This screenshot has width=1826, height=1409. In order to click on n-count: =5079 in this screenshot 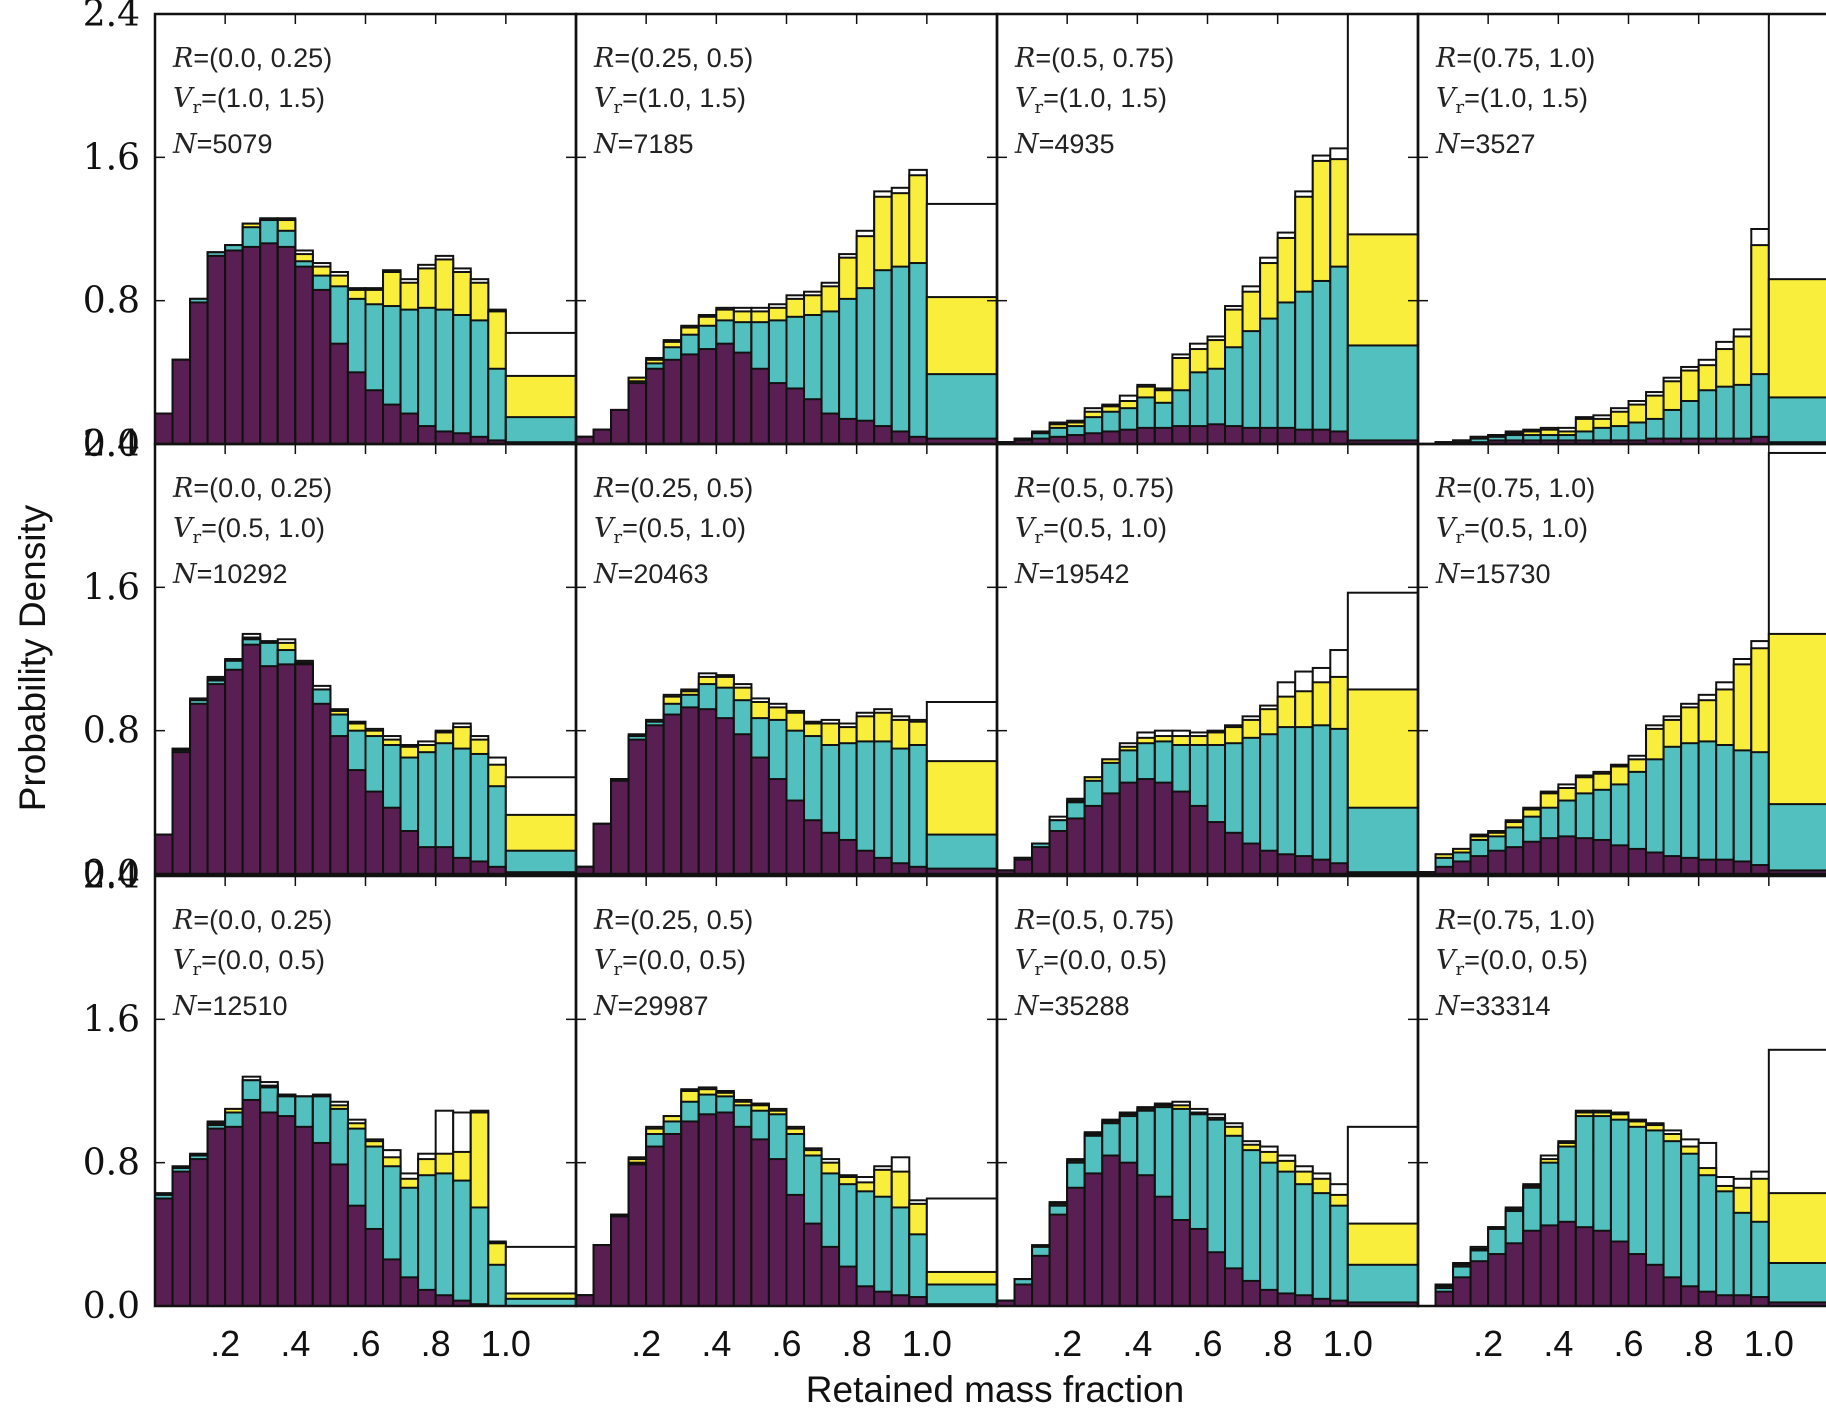, I will do `click(235, 144)`.